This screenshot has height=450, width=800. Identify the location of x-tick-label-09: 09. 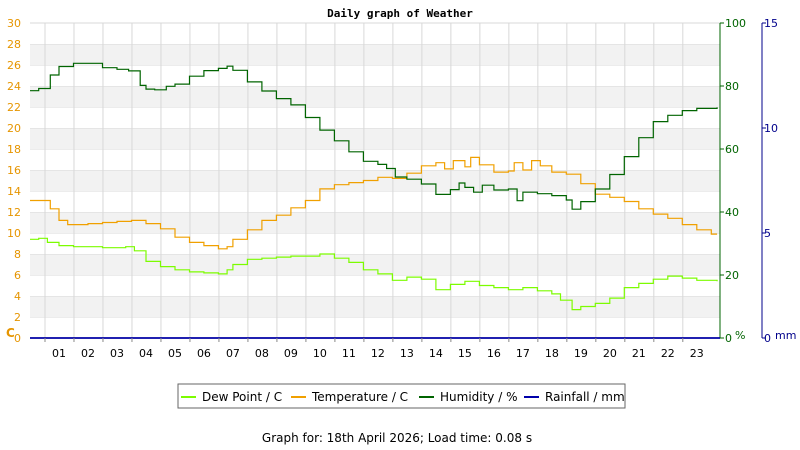
(291, 353).